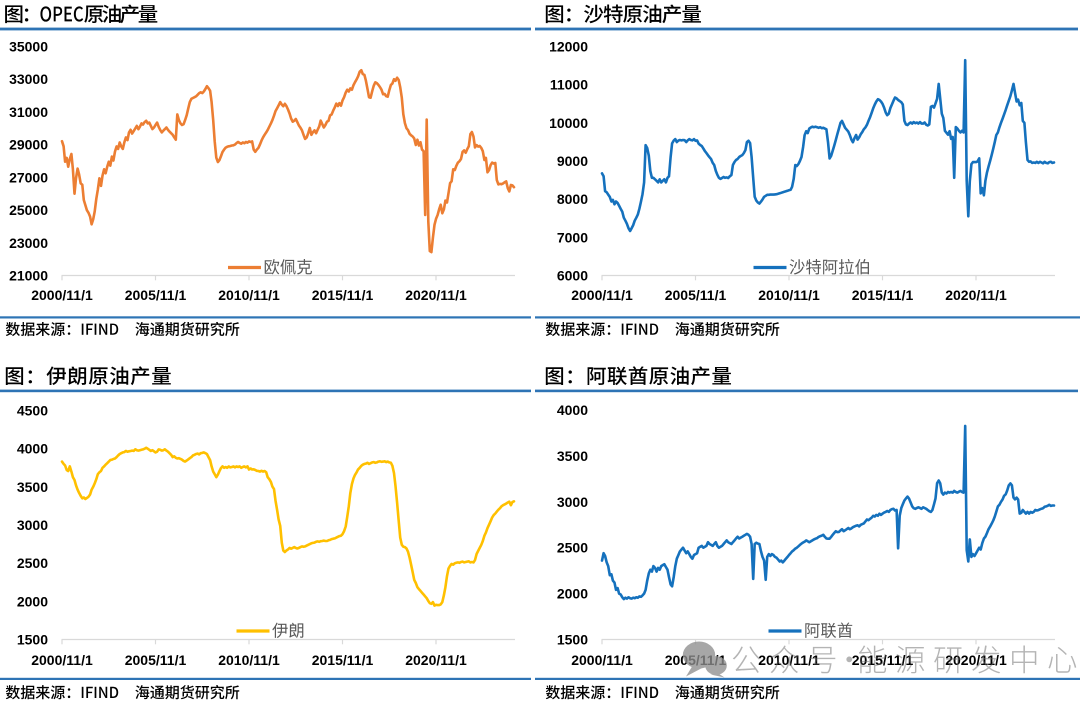 The width and height of the screenshot is (1080, 711). Describe the element at coordinates (28, 47) in the screenshot. I see `svg-text: 35000` at that location.